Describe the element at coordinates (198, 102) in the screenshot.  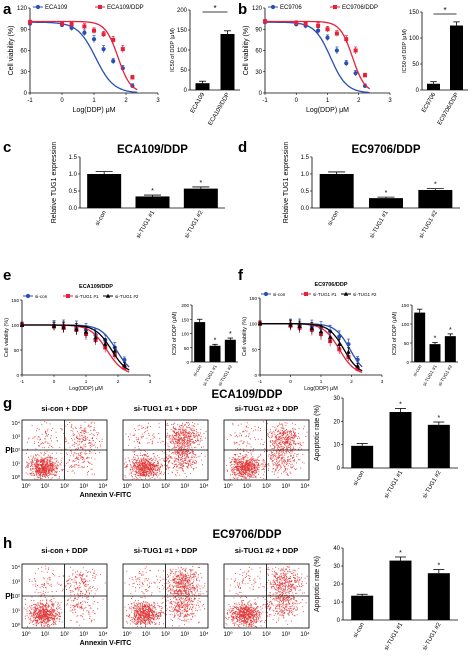
I see `category-label: ECA109` at that location.